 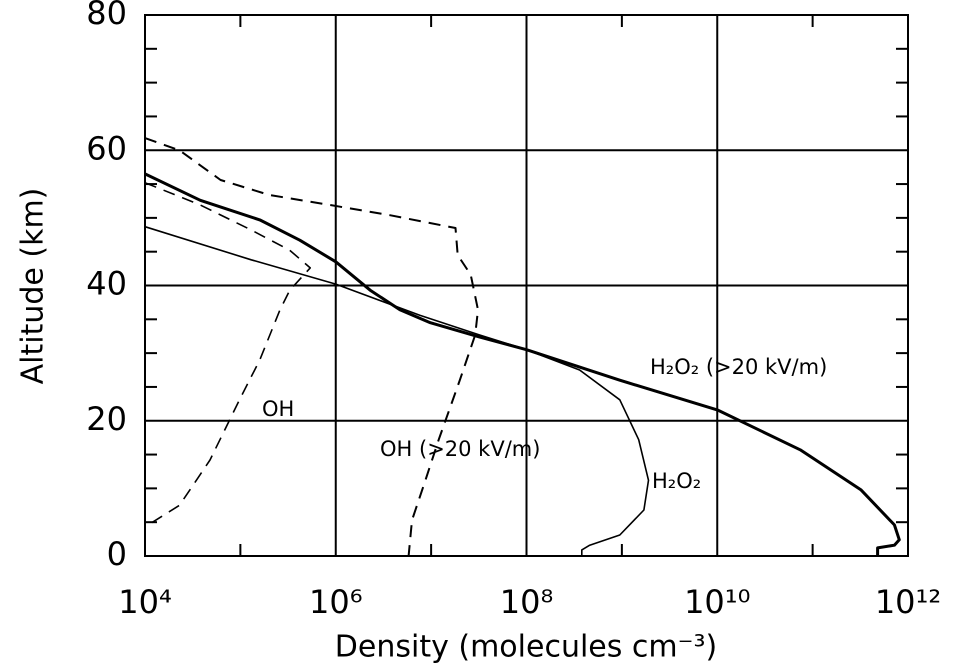 What do you see at coordinates (526, 647) in the screenshot?
I see `x-axis-label: Density (molecules cm⁻³)` at bounding box center [526, 647].